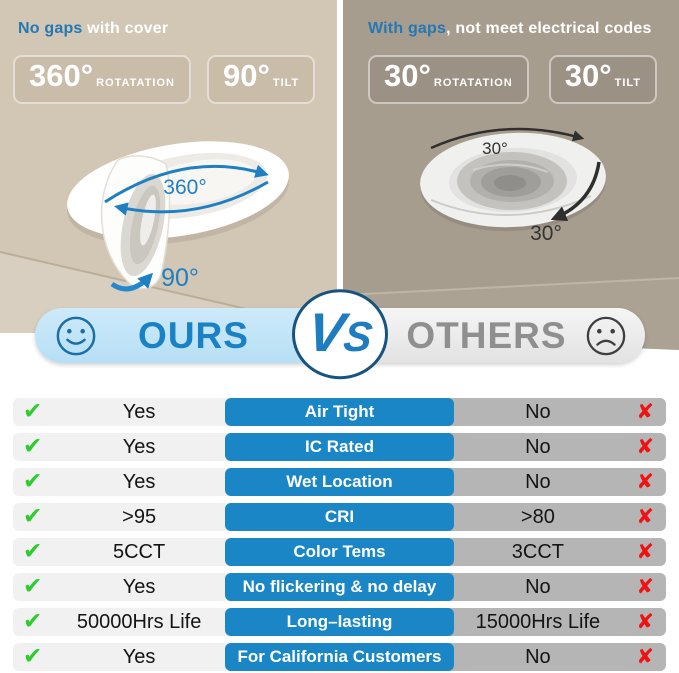 The image size is (679, 673). I want to click on table-row: ✔ Yes For California Customers No ✘, so click(339, 657).